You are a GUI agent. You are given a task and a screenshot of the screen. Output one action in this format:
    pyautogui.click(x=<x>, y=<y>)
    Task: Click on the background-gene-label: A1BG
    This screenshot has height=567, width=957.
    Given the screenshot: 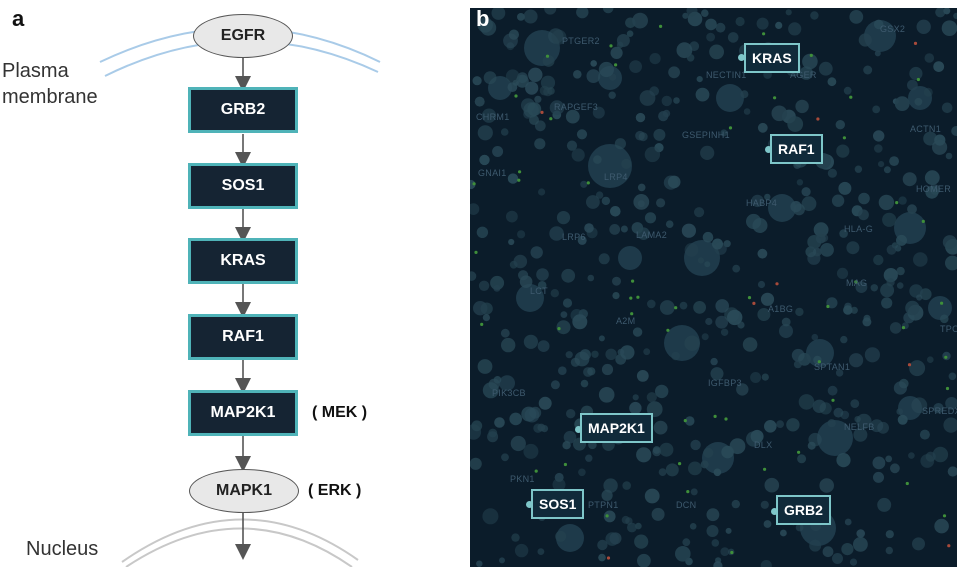 What is the action you would take?
    pyautogui.click(x=781, y=309)
    